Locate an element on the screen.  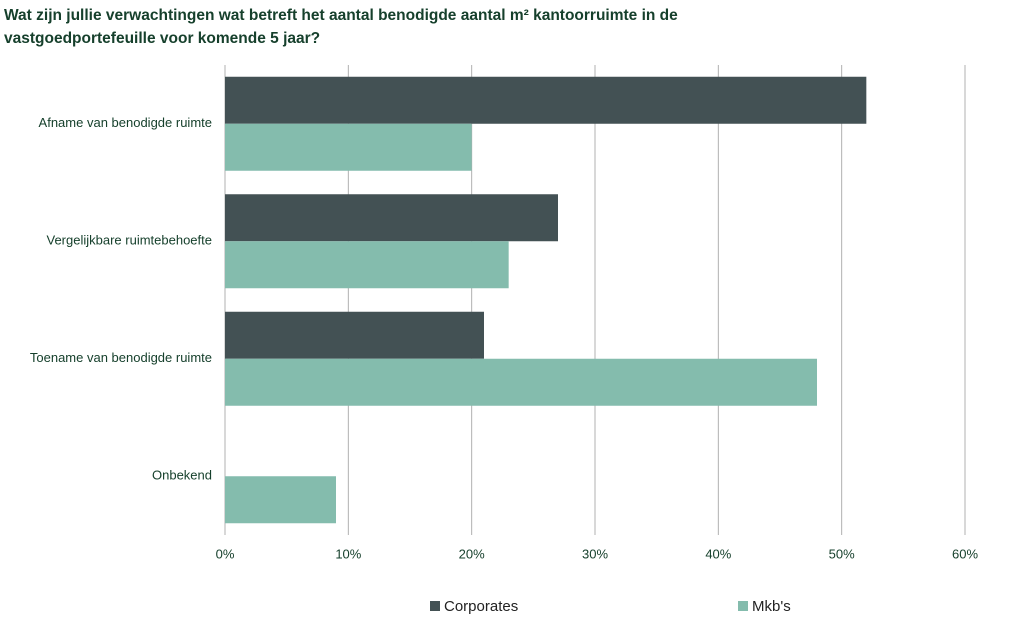
x-tick-label: 20% is located at coordinates (472, 553).